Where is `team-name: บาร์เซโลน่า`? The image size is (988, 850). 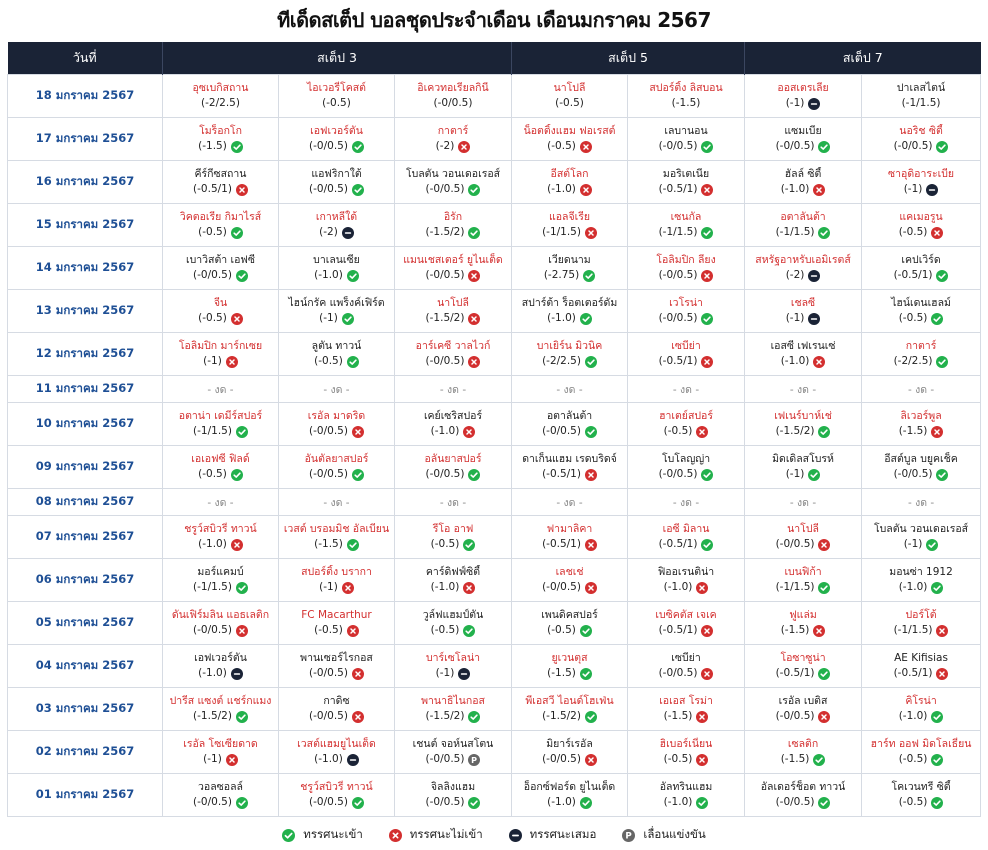
team-name: บาร์เซโลน่า is located at coordinates (453, 658).